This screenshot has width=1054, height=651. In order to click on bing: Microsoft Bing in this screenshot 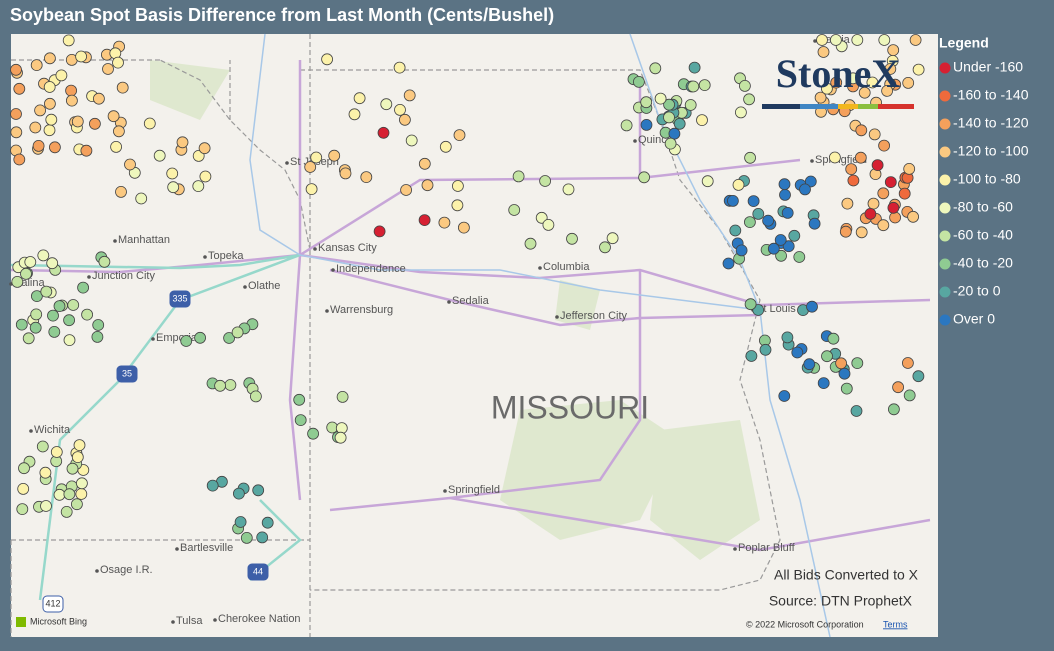, I will do `click(58, 621)`.